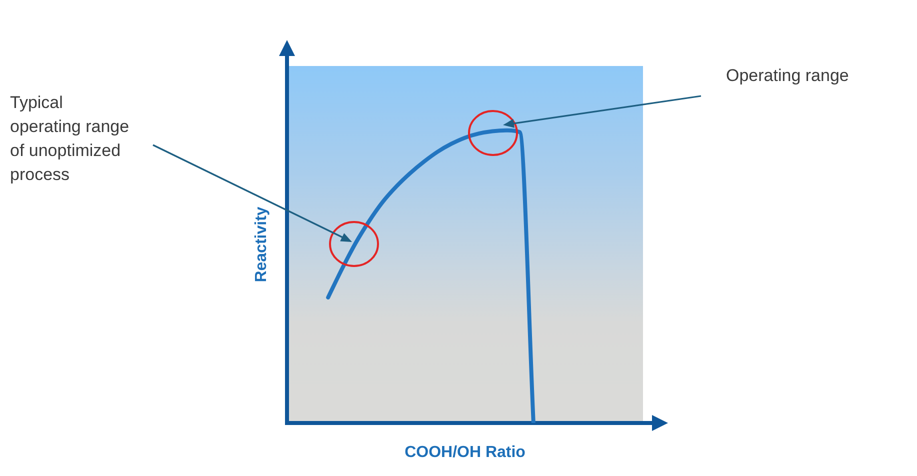  Describe the element at coordinates (788, 76) in the screenshot. I see `text: Operating range` at that location.